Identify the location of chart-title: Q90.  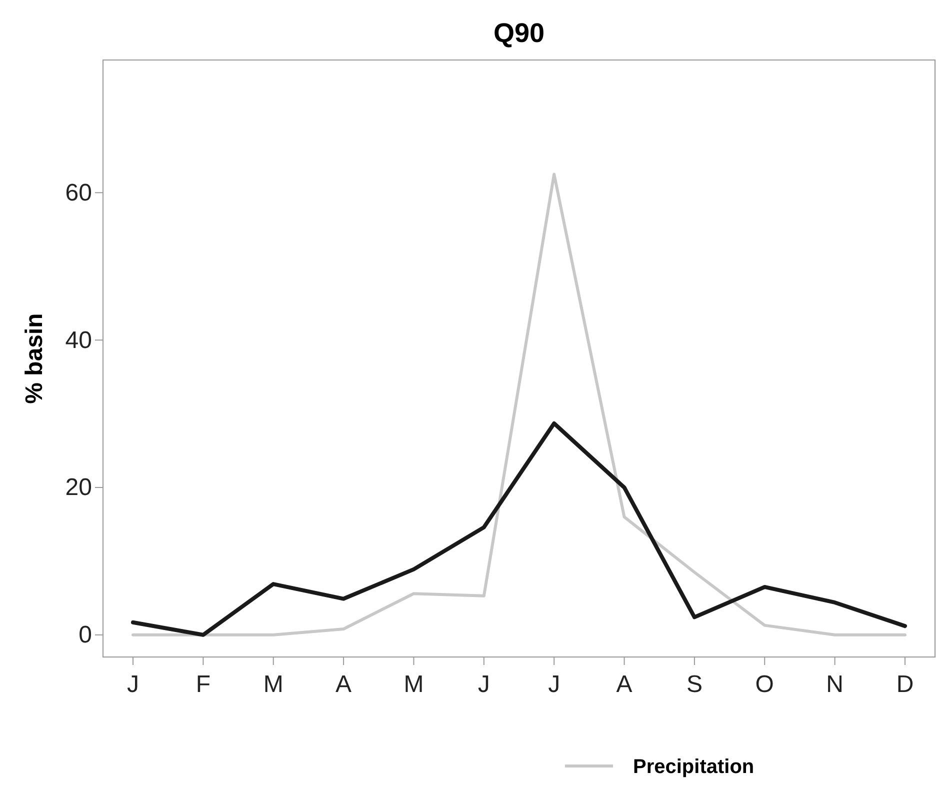
(519, 33).